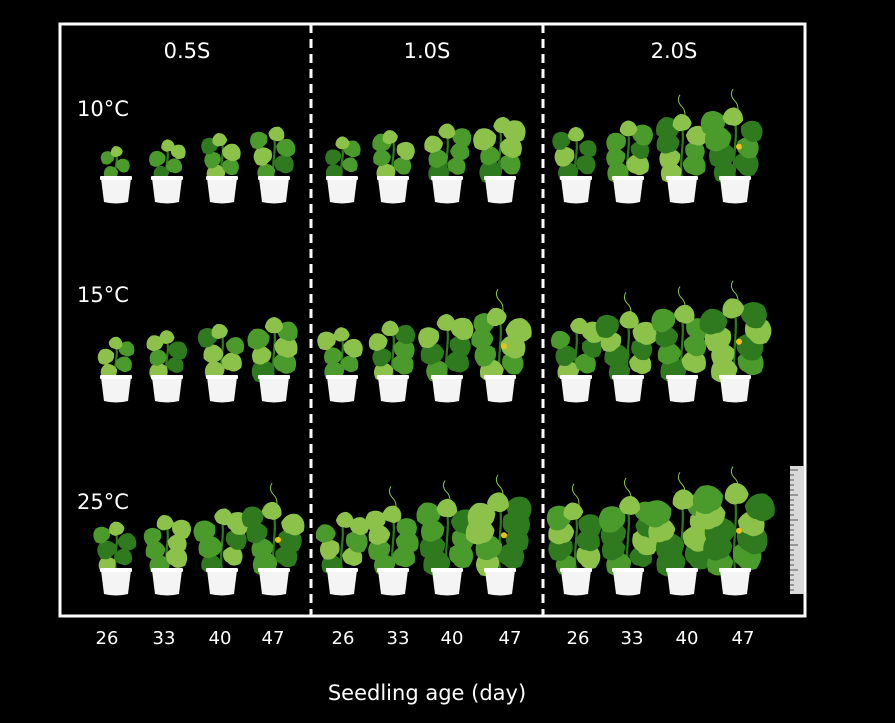 The height and width of the screenshot is (723, 895). Describe the element at coordinates (452, 638) in the screenshot. I see `age-label: 40` at that location.